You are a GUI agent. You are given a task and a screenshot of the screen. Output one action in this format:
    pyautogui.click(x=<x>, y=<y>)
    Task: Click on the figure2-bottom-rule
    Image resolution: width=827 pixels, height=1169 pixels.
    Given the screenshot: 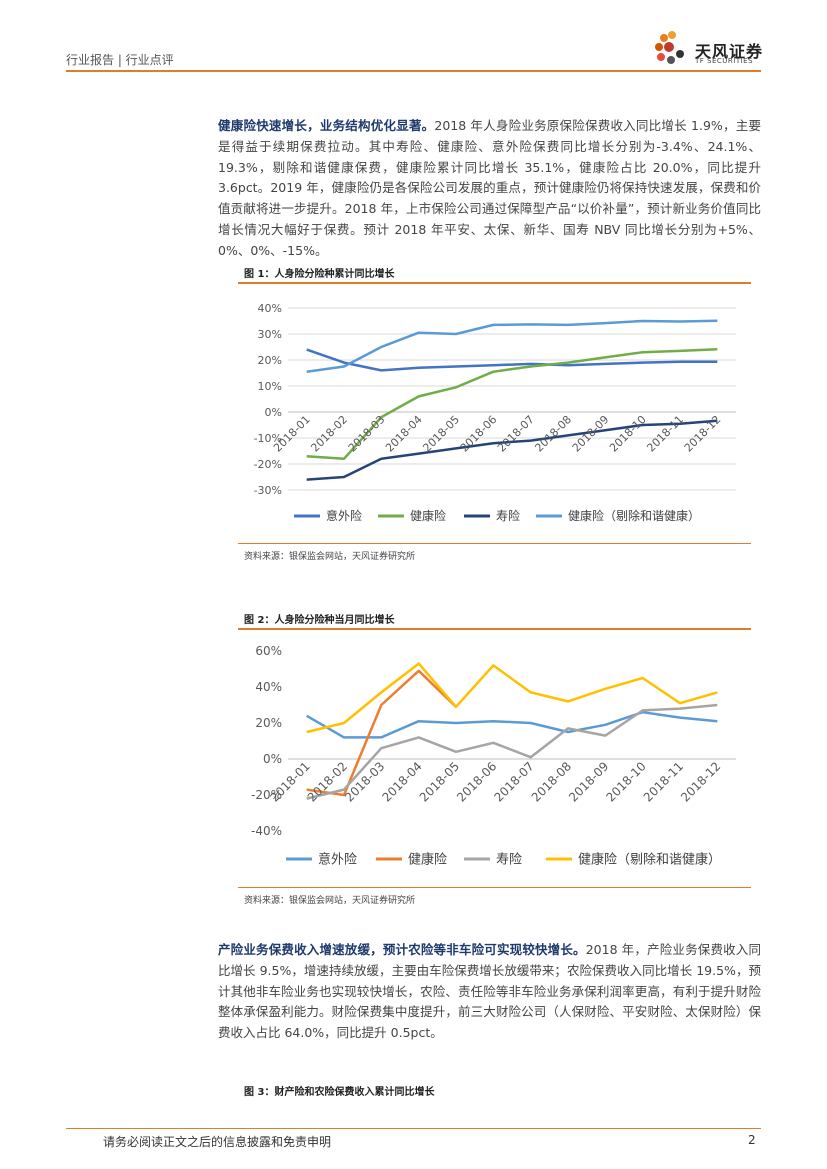 What is the action you would take?
    pyautogui.click(x=494, y=887)
    